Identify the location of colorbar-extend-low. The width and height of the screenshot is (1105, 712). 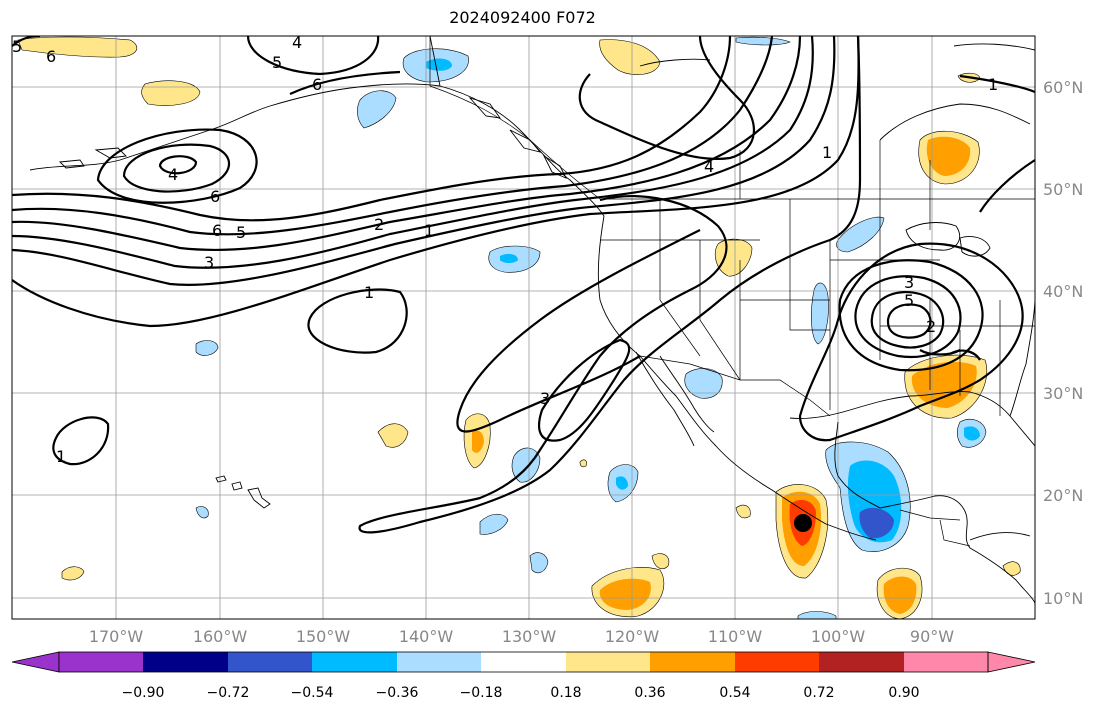
(35, 662).